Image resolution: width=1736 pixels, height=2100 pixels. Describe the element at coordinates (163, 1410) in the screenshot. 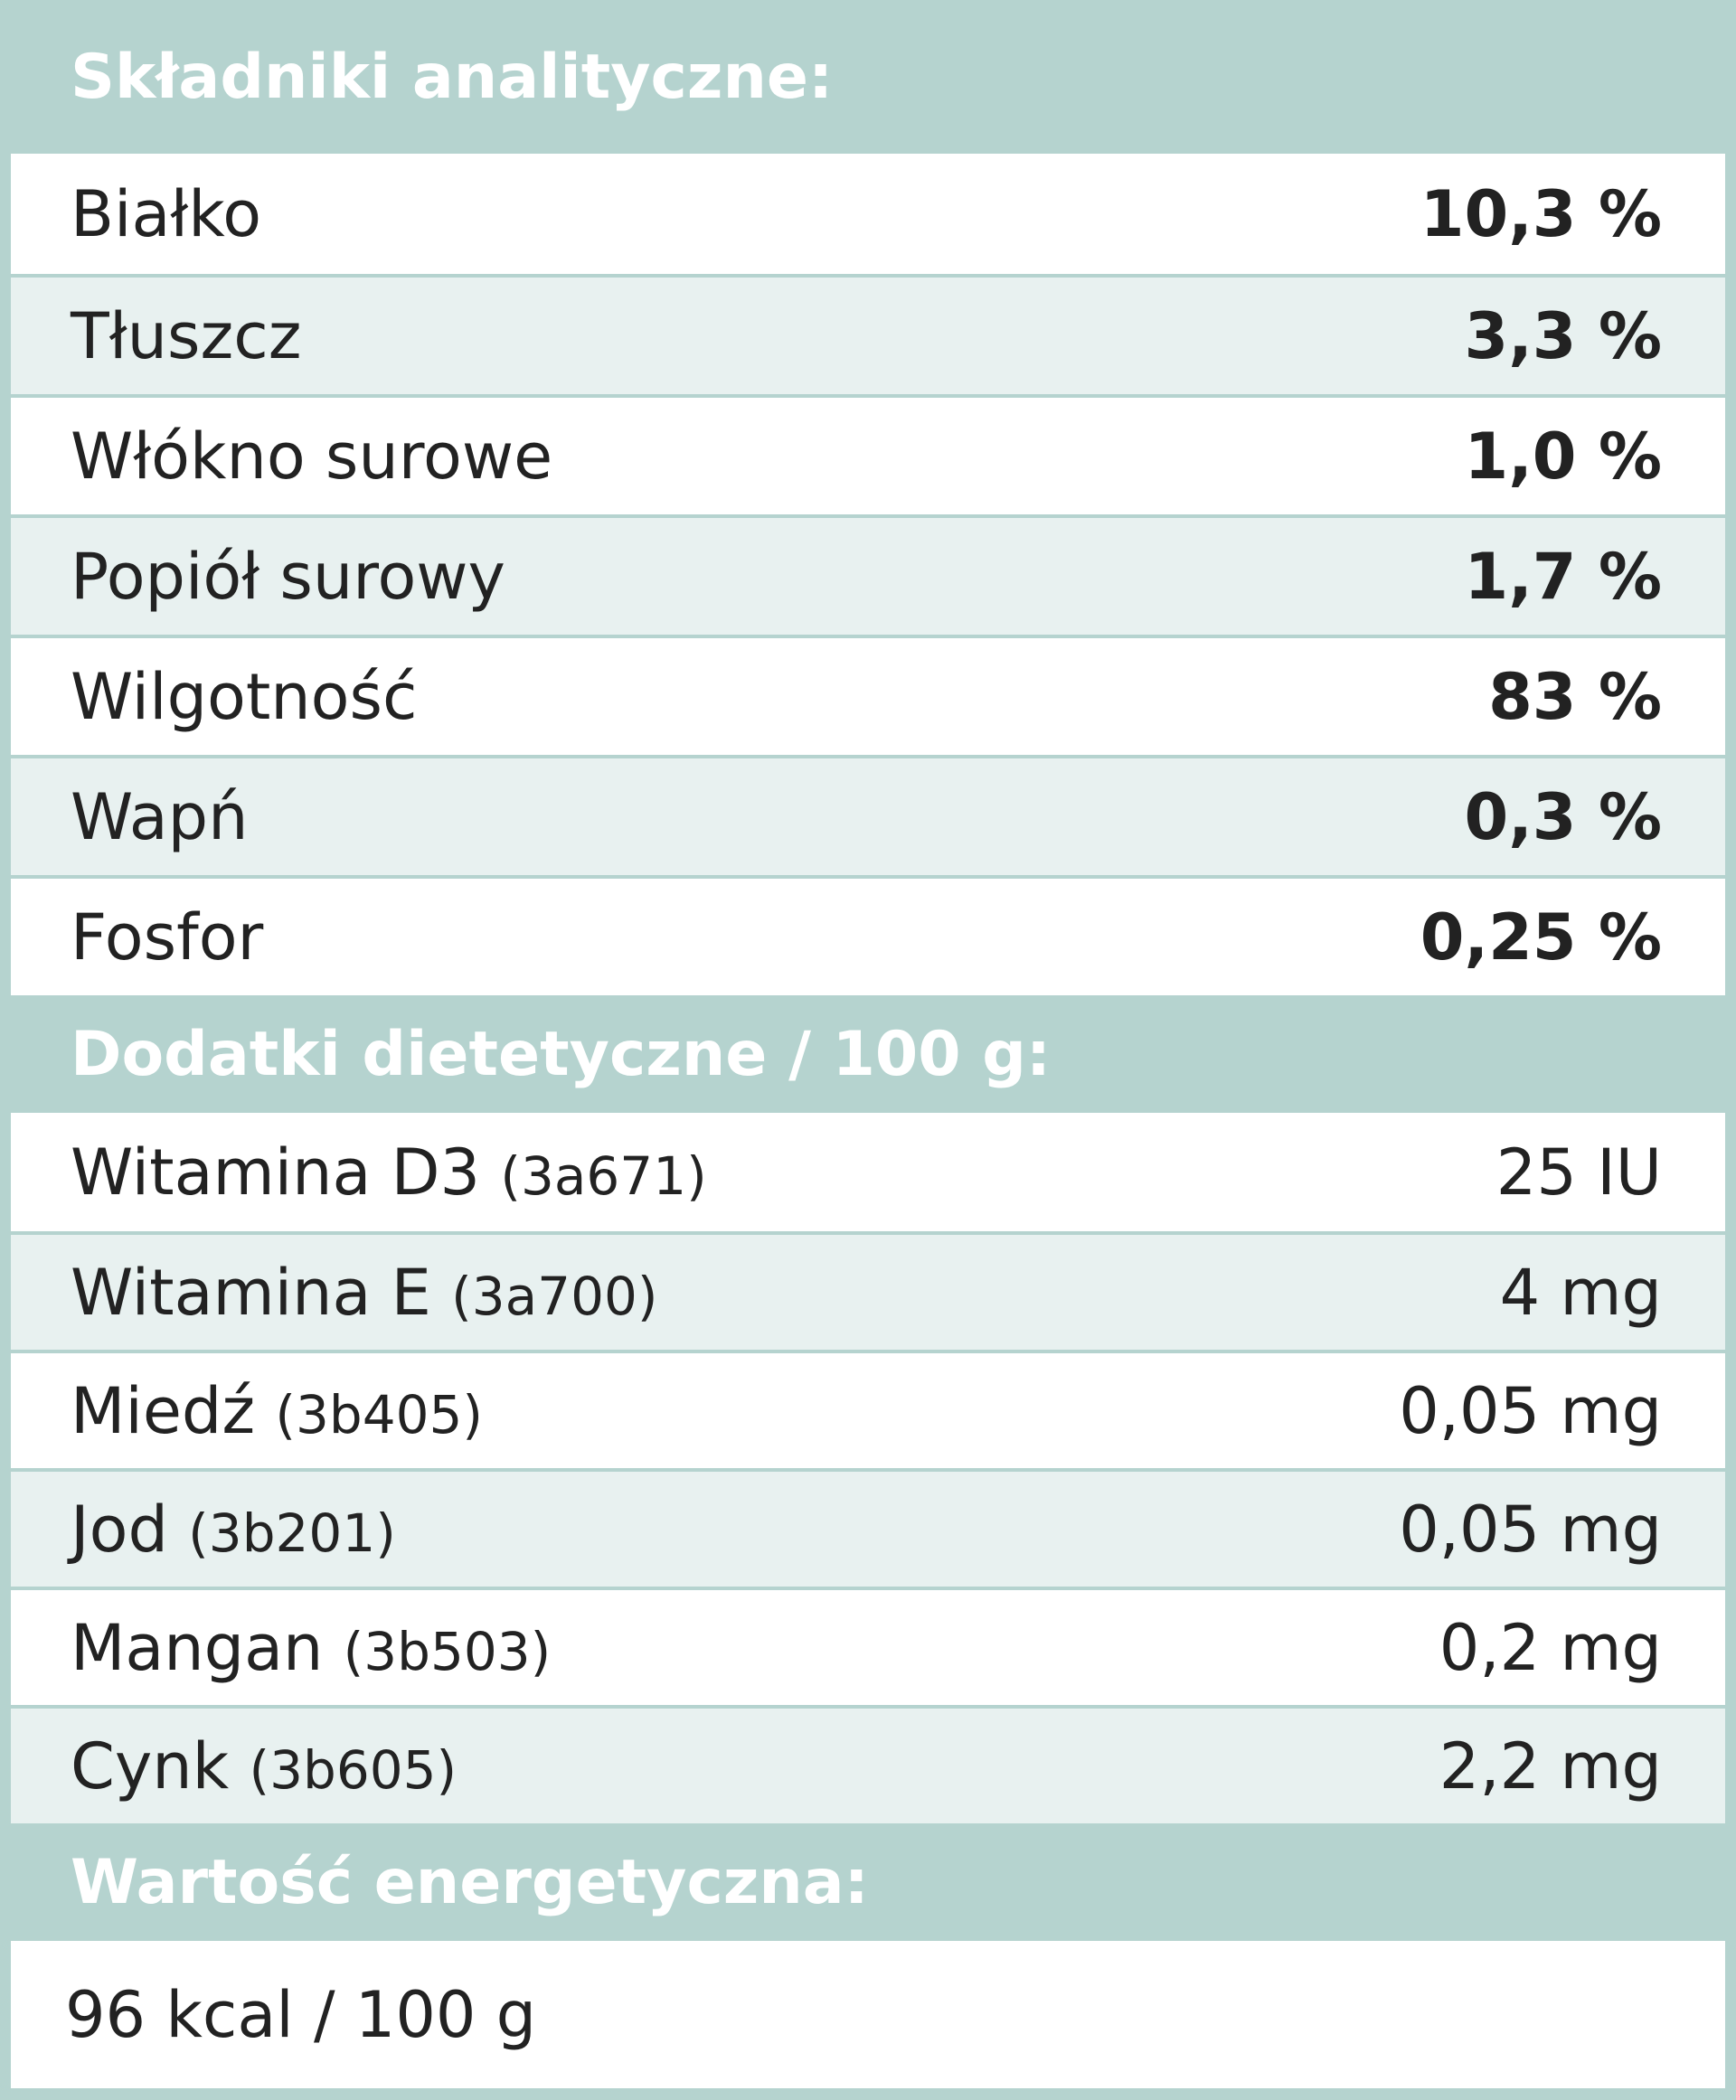

I see `nutrient-name: Miedź` at that location.